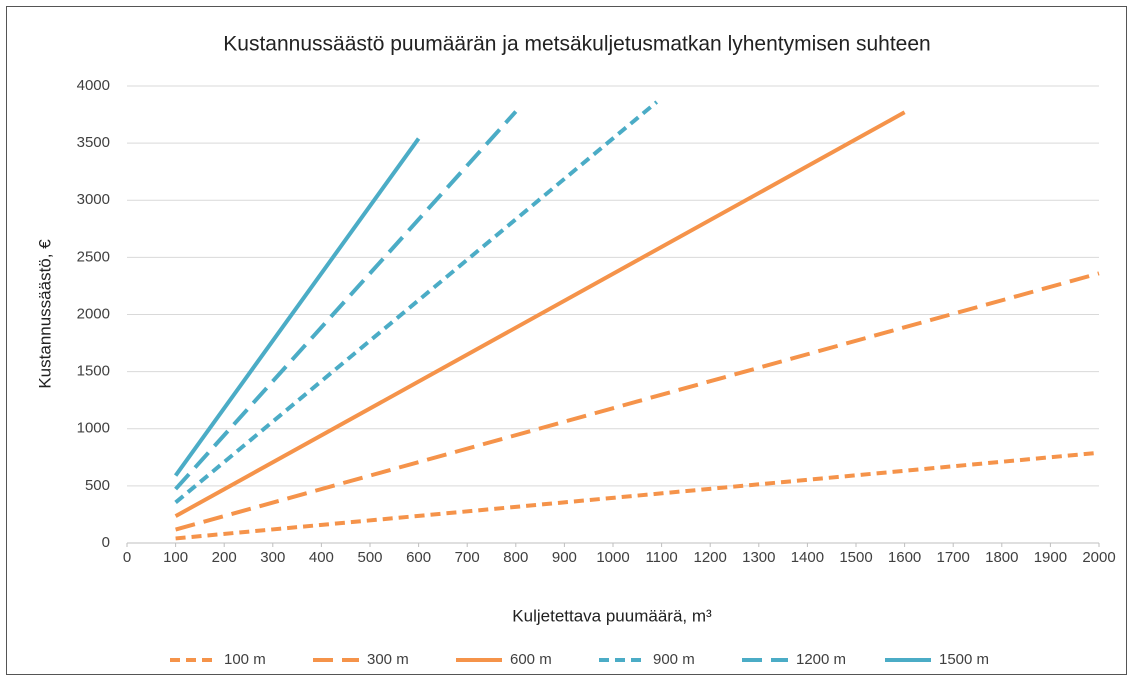 The height and width of the screenshot is (682, 1134). What do you see at coordinates (515, 557) in the screenshot?
I see `x-tick-label: 800` at bounding box center [515, 557].